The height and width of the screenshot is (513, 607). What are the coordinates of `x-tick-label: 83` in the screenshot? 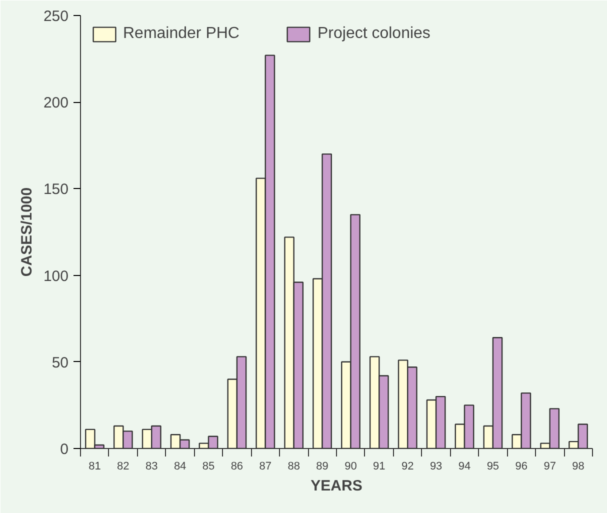 It's located at (151, 466).